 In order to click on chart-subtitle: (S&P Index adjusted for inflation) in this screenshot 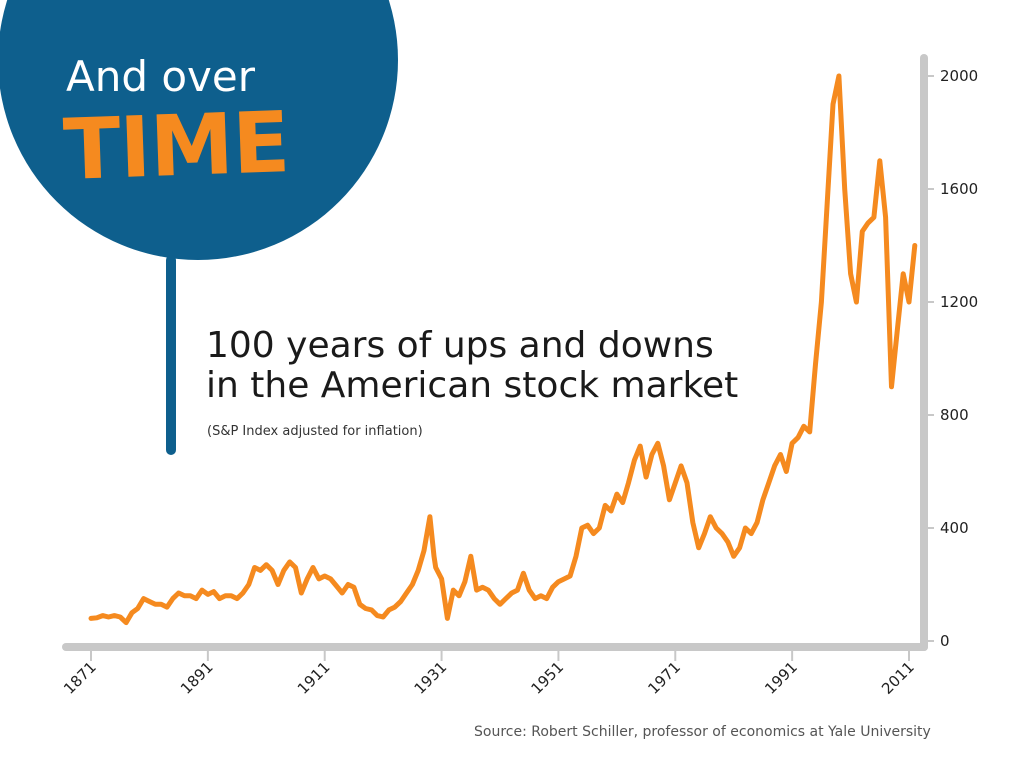, I will do `click(315, 431)`.